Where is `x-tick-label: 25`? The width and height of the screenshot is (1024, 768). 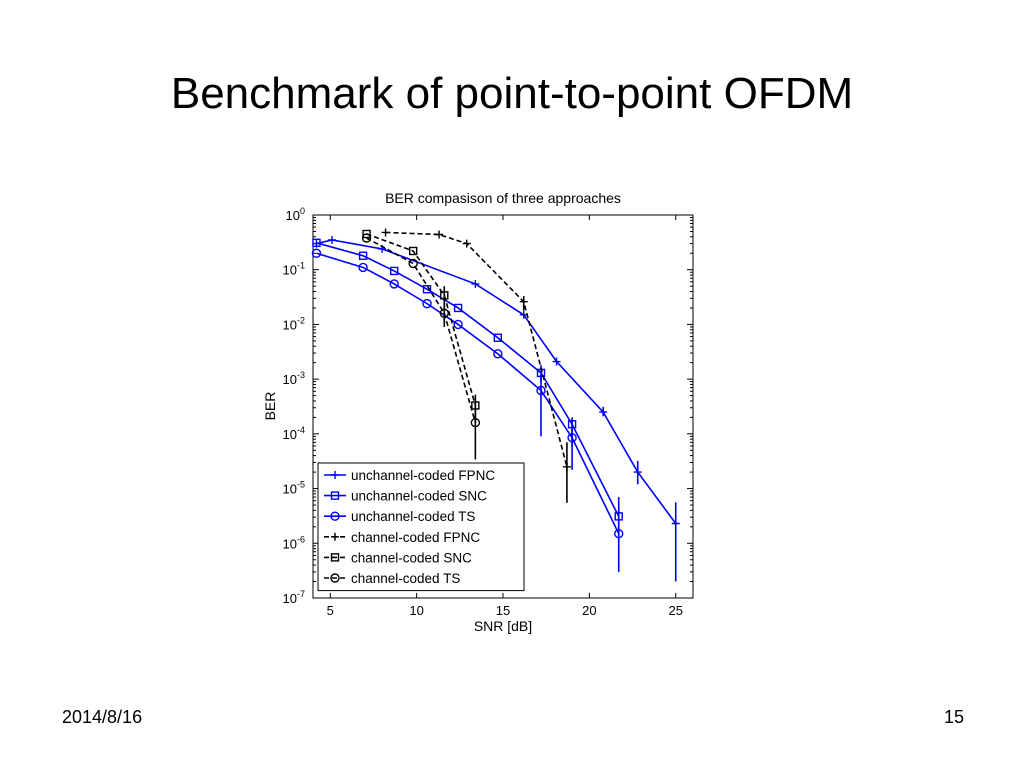
x-tick-label: 25 is located at coordinates (675, 610).